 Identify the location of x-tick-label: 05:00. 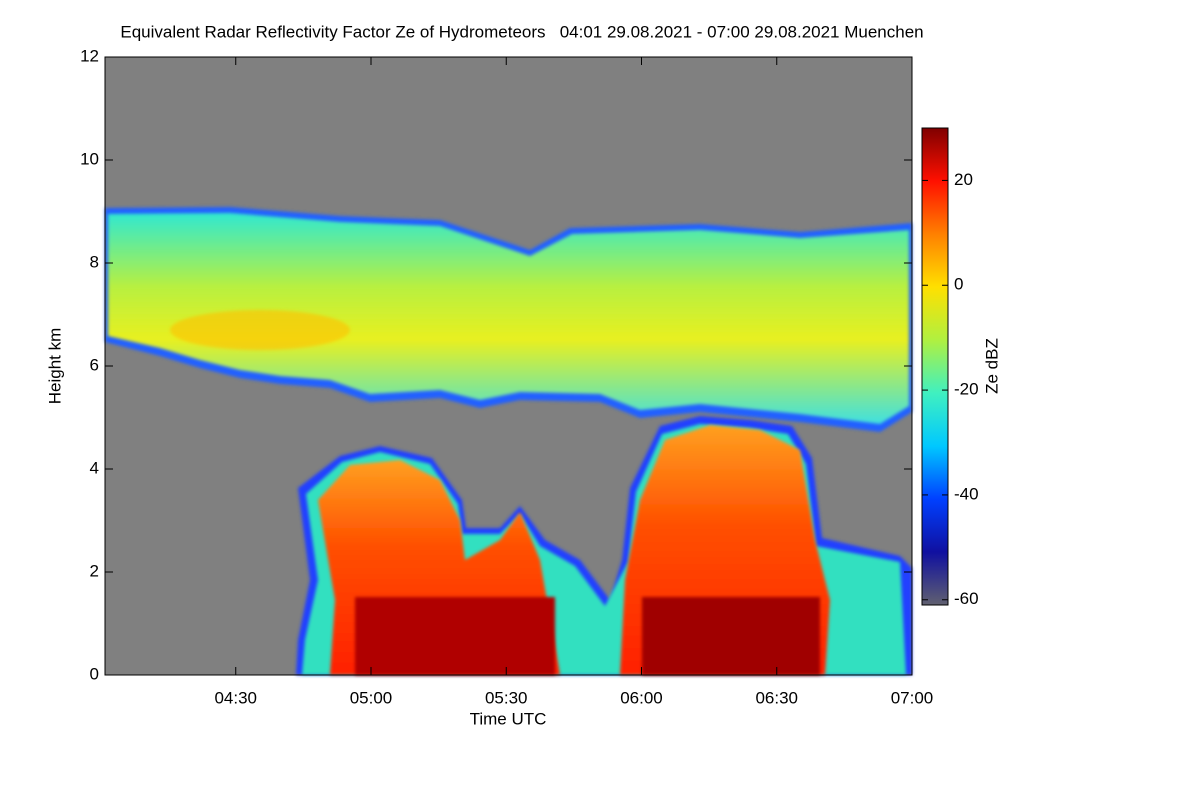
(371, 697).